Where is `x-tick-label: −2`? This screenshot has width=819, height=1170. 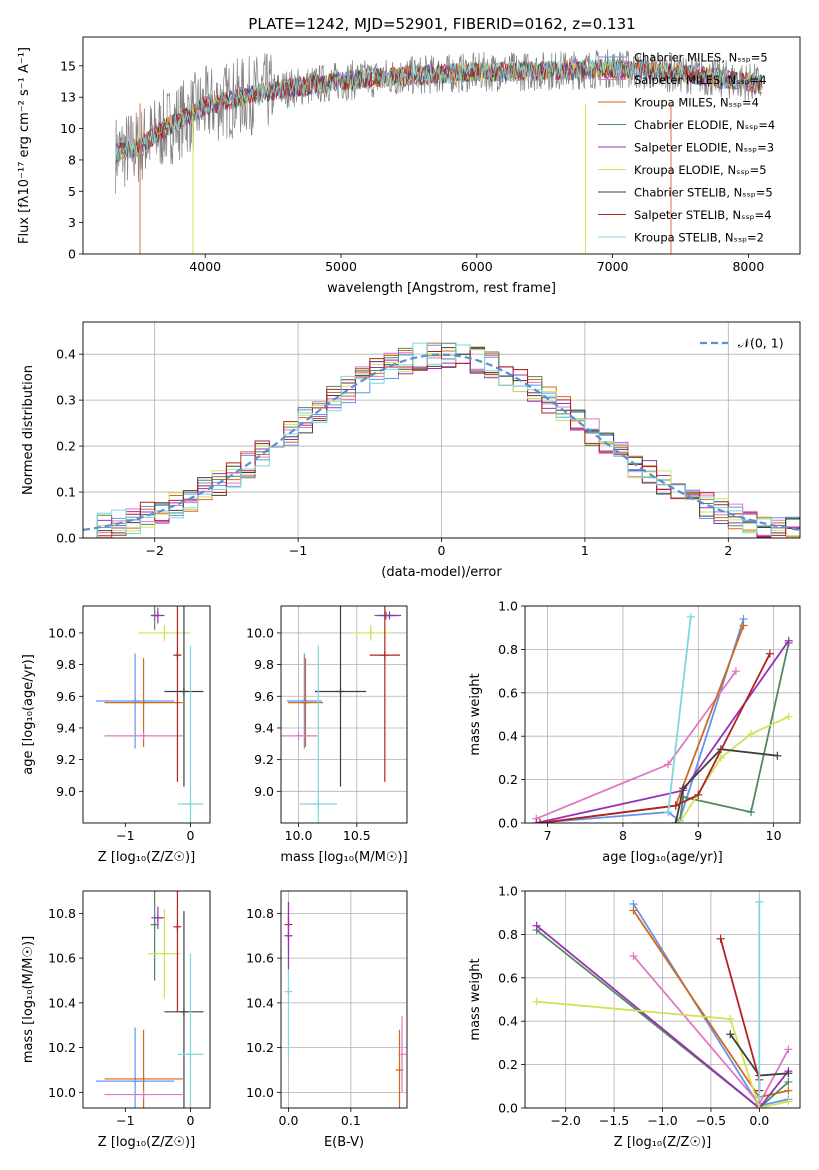
x-tick-label: −2 is located at coordinates (154, 550).